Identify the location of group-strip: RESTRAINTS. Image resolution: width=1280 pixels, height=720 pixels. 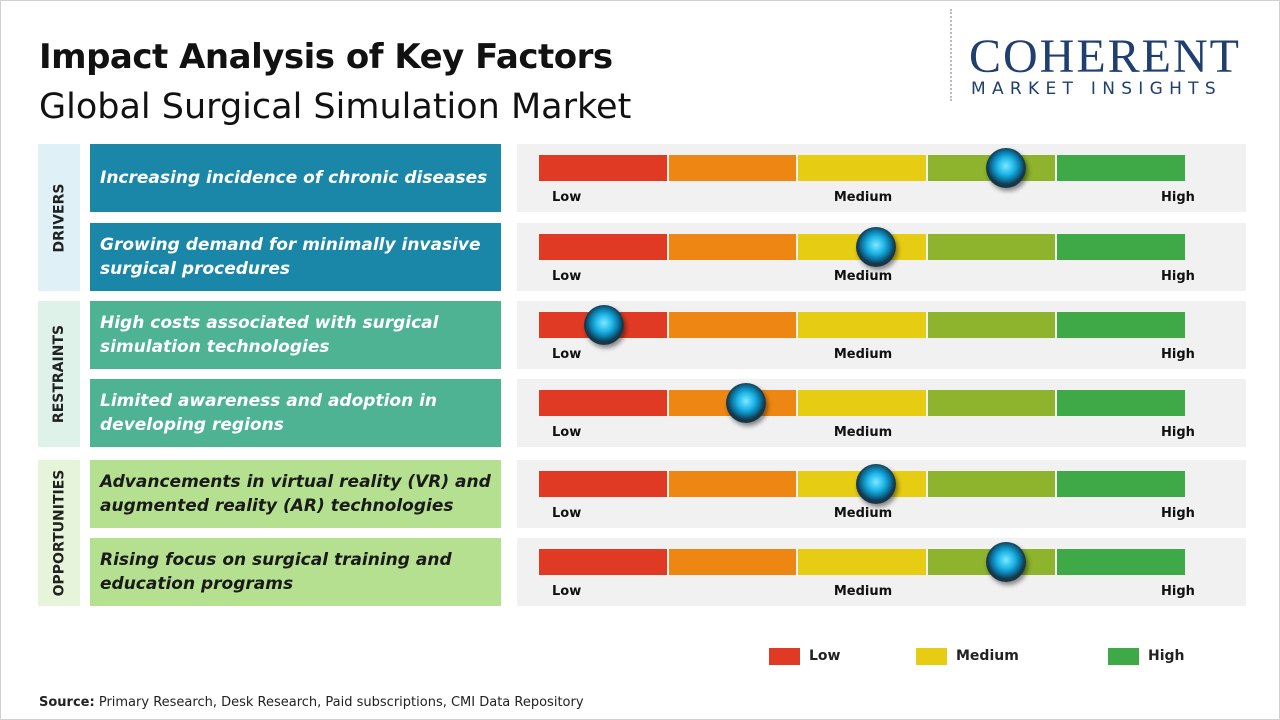
(59, 374).